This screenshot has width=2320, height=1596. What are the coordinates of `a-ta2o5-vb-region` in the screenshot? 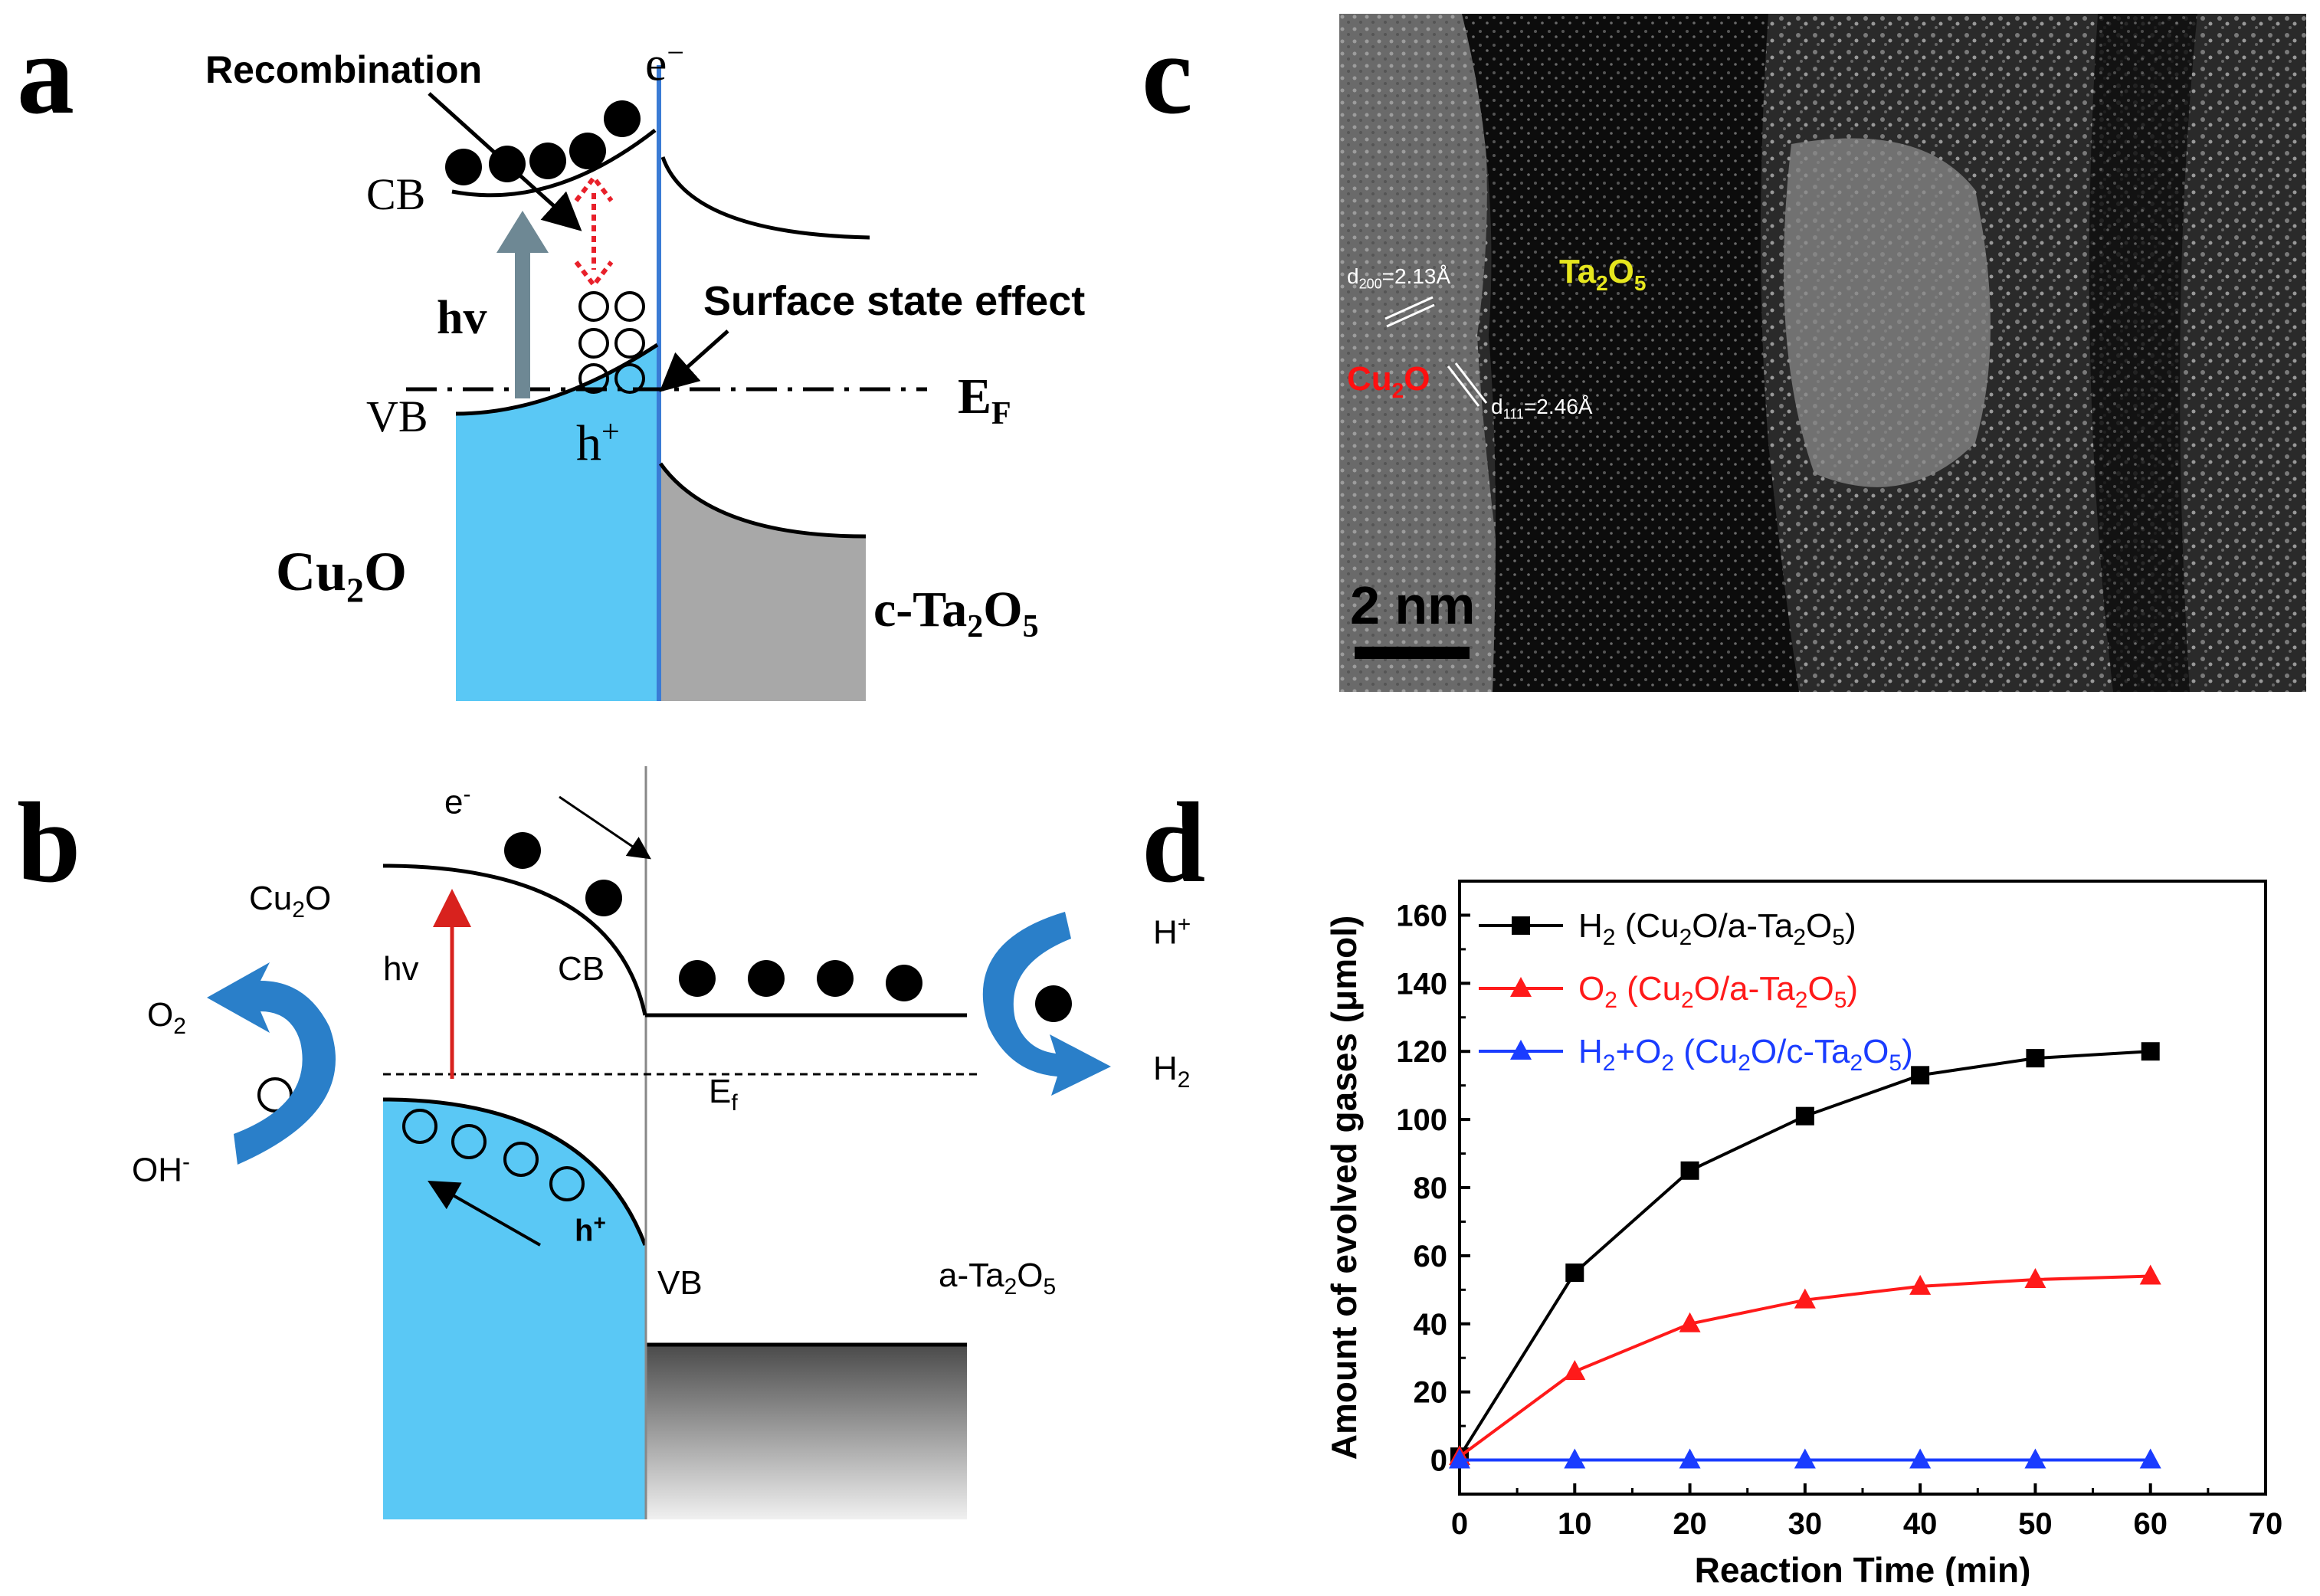 It's located at (807, 1432).